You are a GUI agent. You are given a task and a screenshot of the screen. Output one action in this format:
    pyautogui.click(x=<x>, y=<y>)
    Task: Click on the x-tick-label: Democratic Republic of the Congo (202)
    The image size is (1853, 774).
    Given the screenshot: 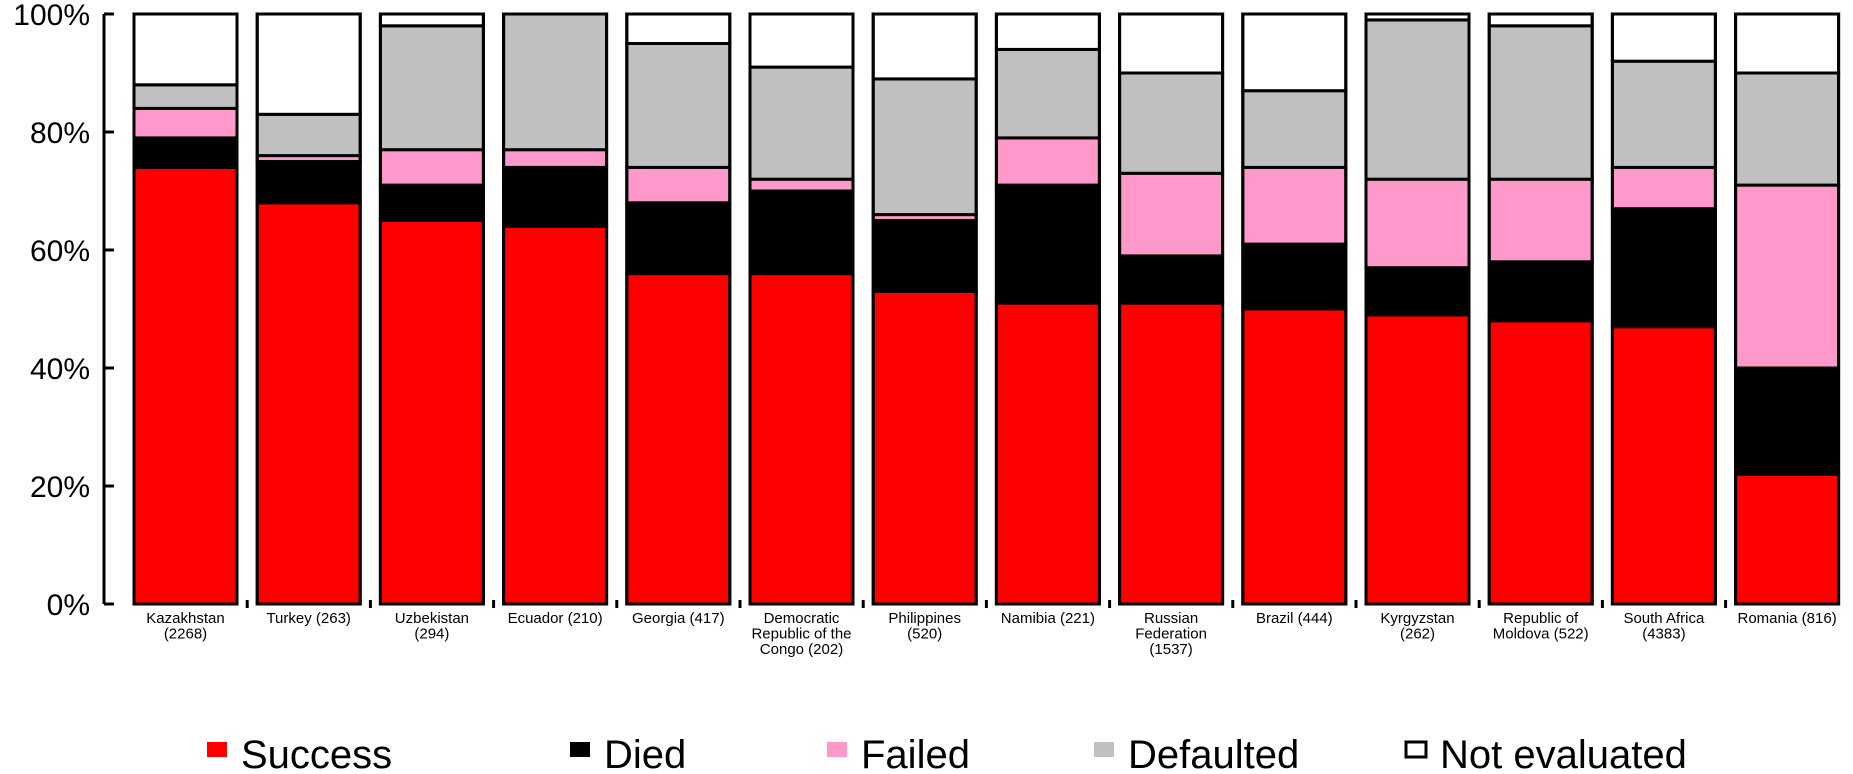 What is the action you would take?
    pyautogui.click(x=801, y=634)
    